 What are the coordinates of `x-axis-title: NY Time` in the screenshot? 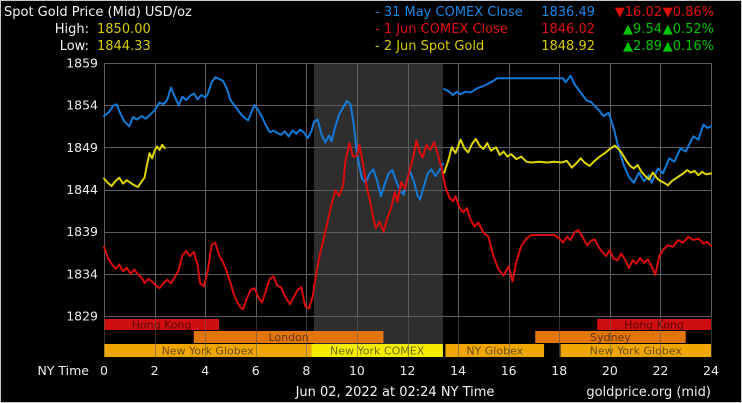 It's located at (63, 370).